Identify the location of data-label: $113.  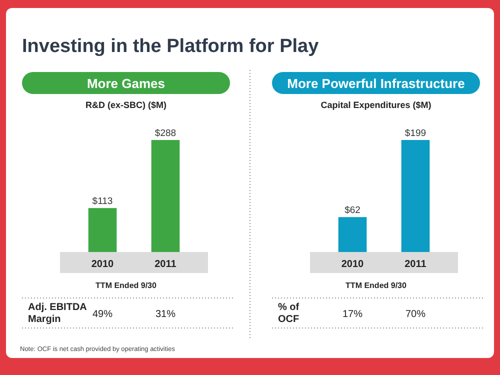
(102, 202).